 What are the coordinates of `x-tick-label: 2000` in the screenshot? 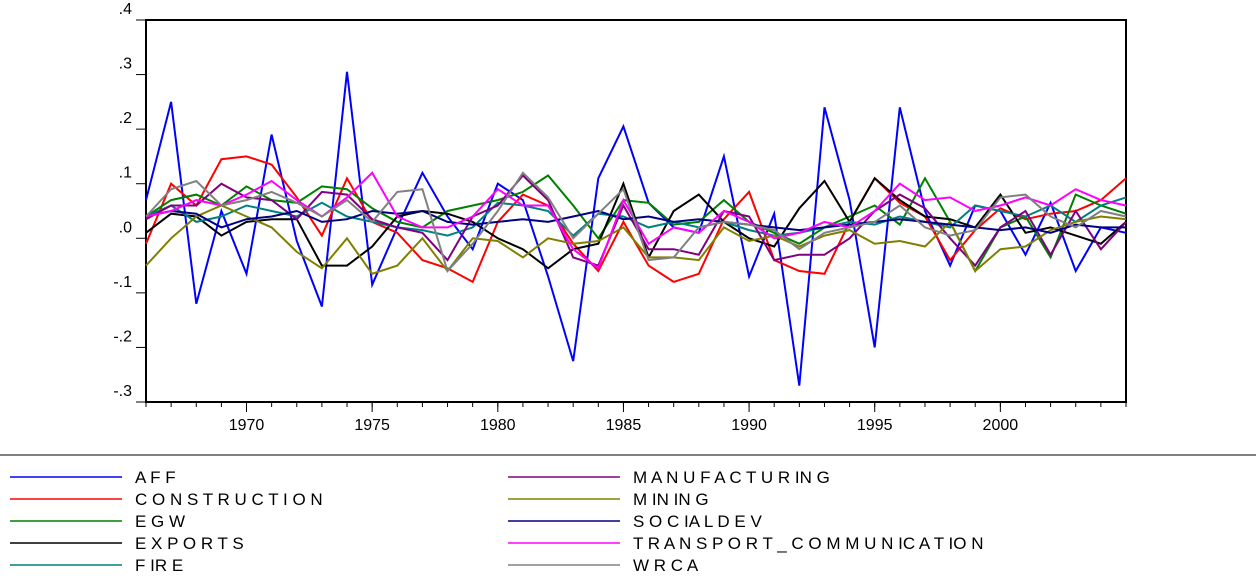 It's located at (1001, 425).